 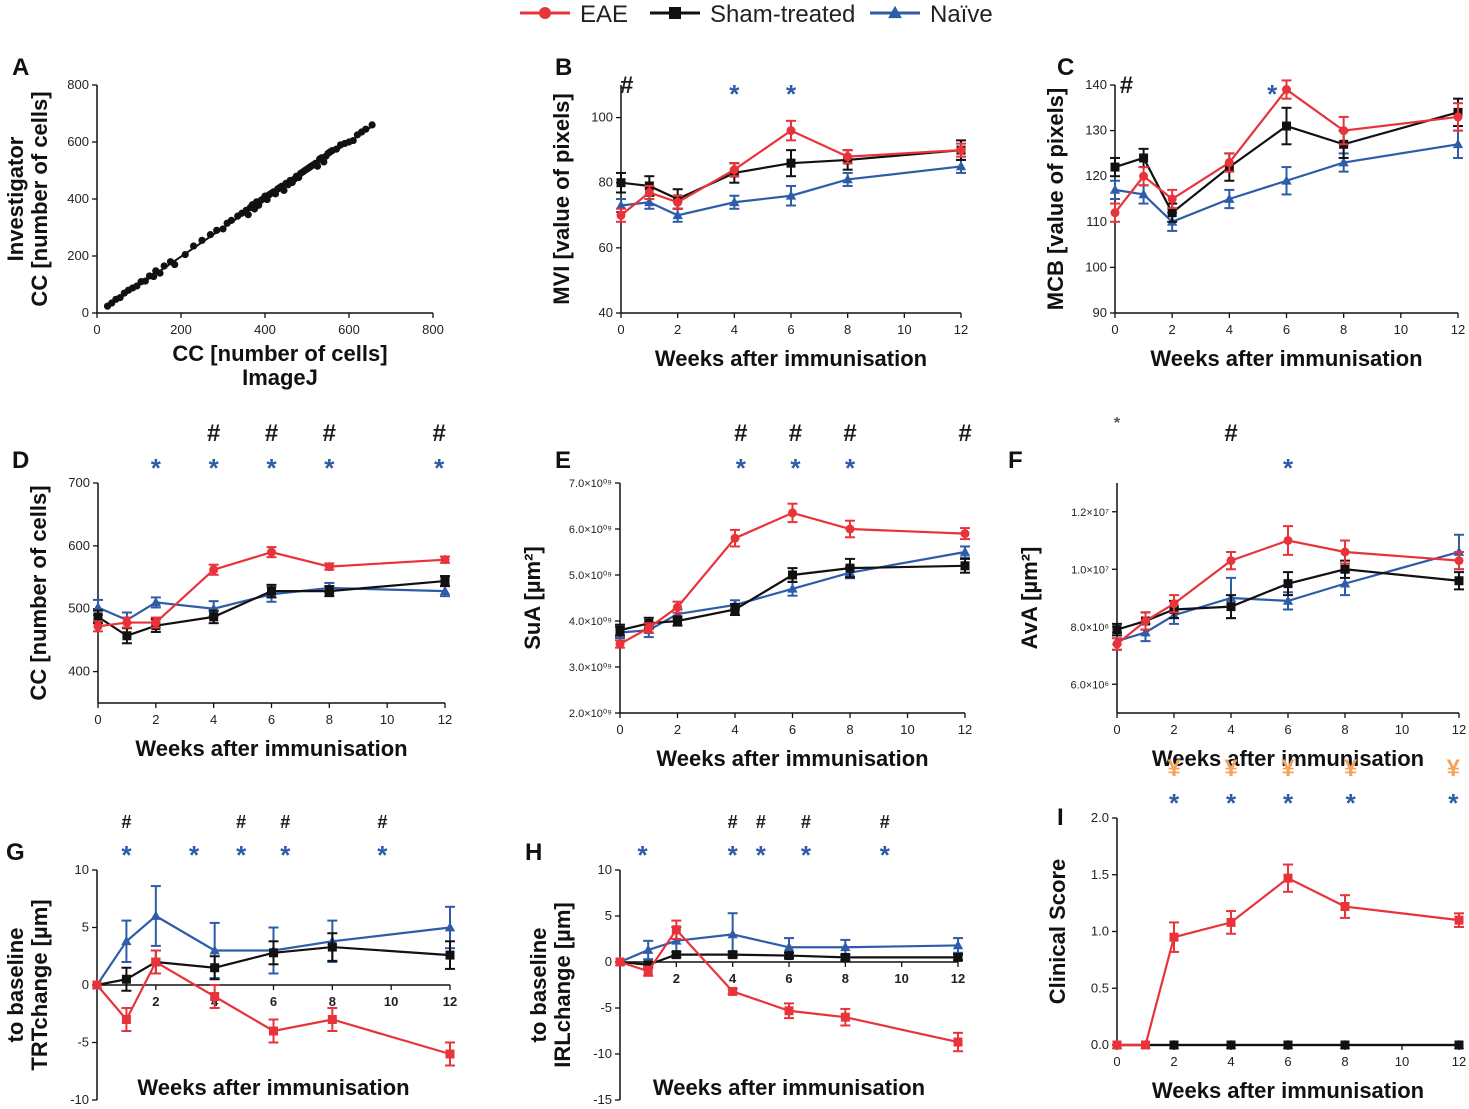 I want to click on y-tick-label: 6.0×10⁶, so click(x=1090, y=685).